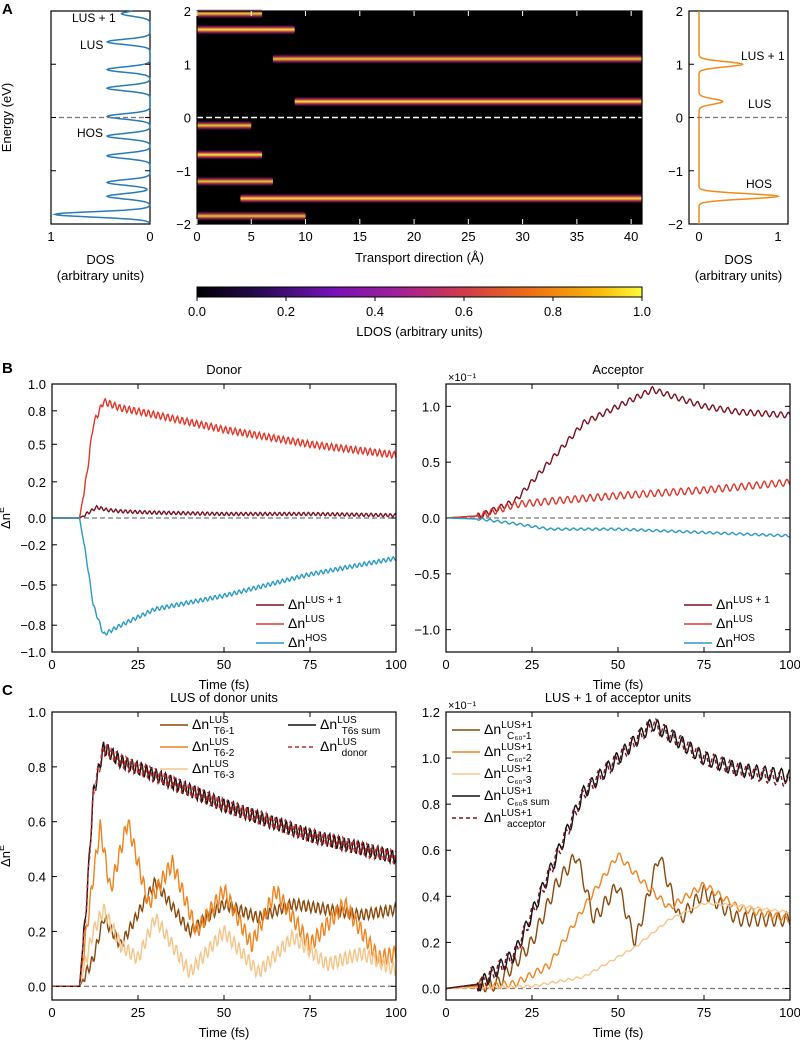  I want to click on C-donor-frame, so click(224, 856).